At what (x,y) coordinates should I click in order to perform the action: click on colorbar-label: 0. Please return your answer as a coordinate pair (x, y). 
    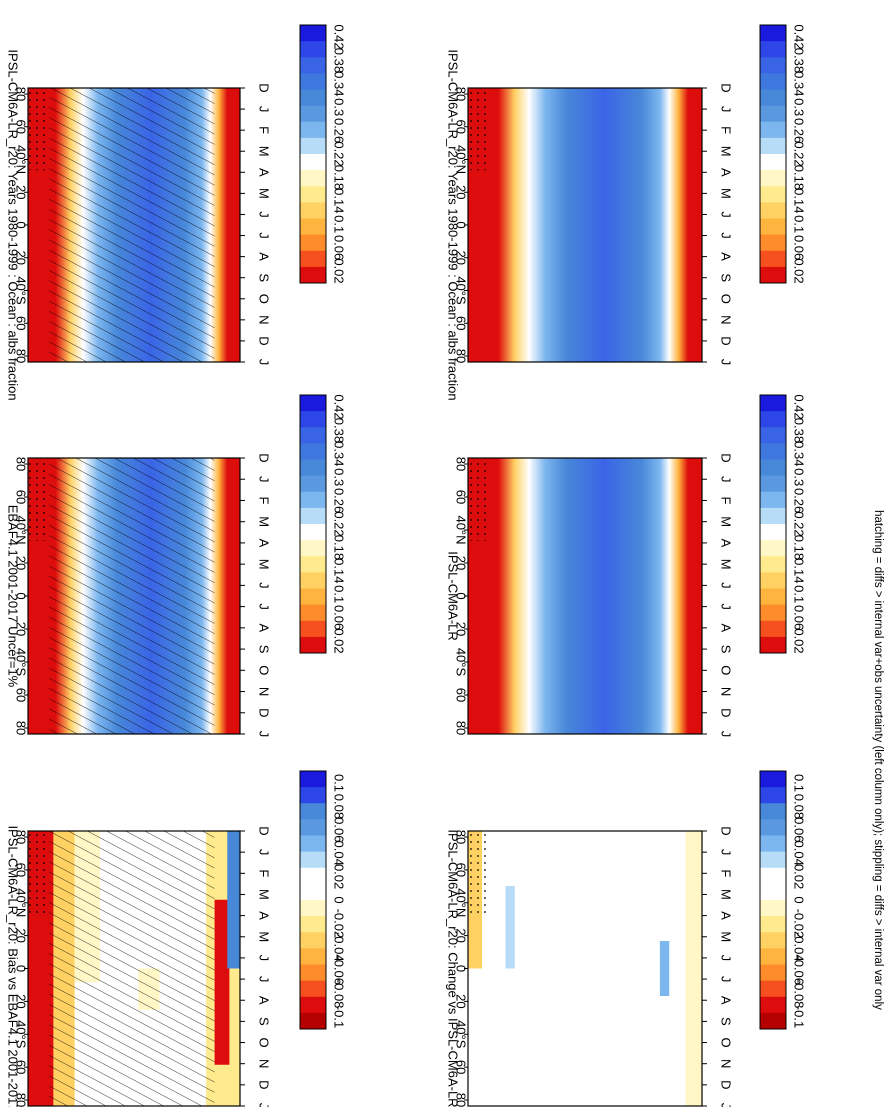
    Looking at the image, I should click on (339, 899).